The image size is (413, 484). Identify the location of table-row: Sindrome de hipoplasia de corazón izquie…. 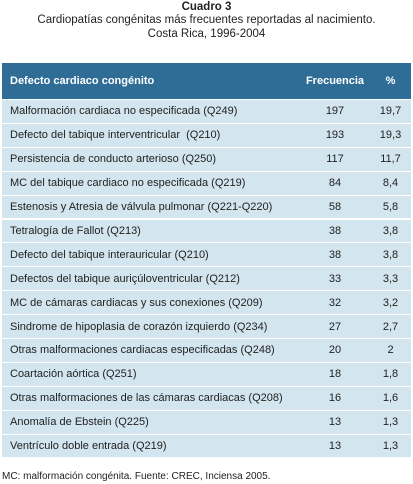
(206, 326).